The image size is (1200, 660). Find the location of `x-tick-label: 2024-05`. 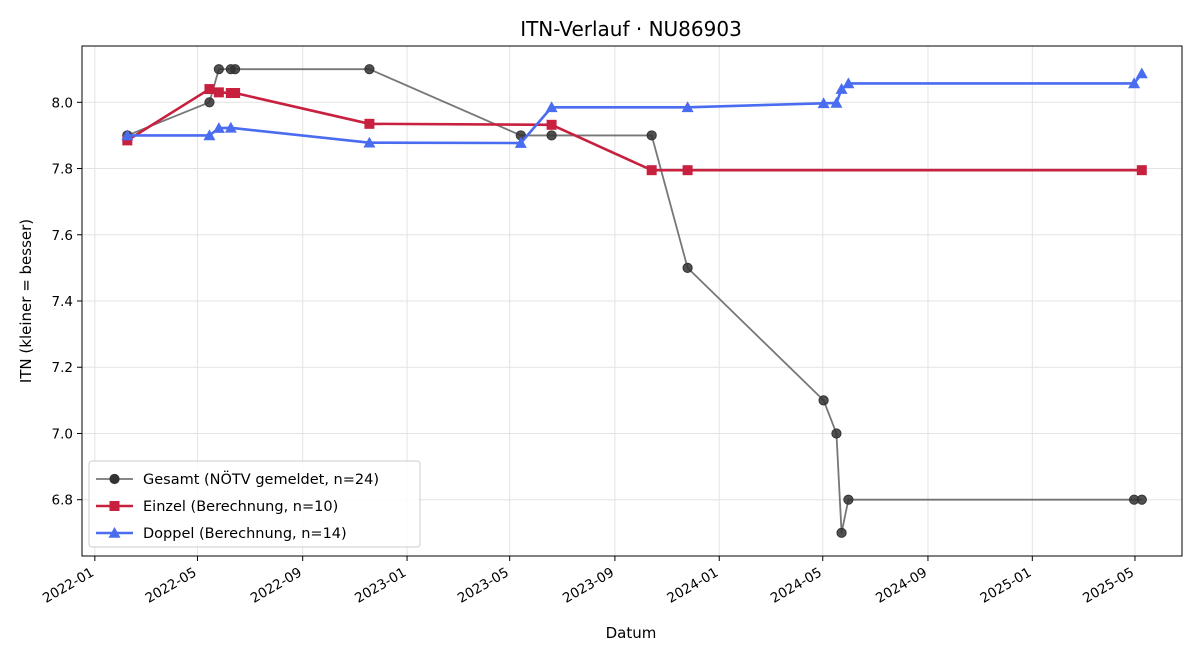

x-tick-label: 2024-05 is located at coordinates (796, 586).